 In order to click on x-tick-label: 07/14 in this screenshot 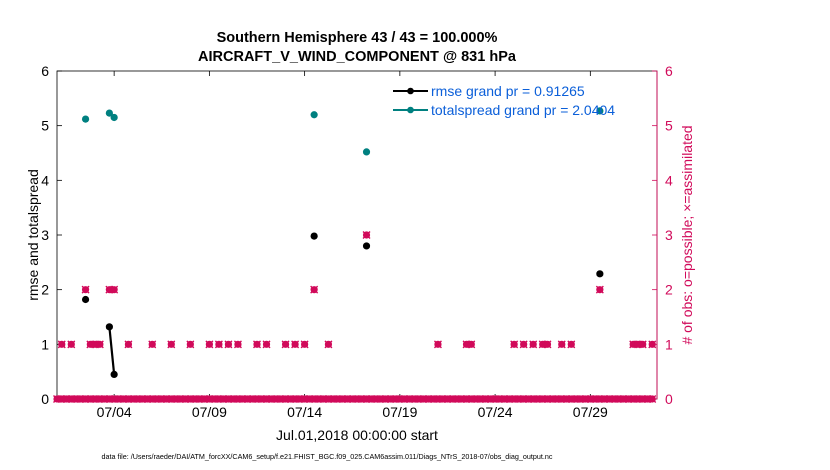, I will do `click(304, 412)`.